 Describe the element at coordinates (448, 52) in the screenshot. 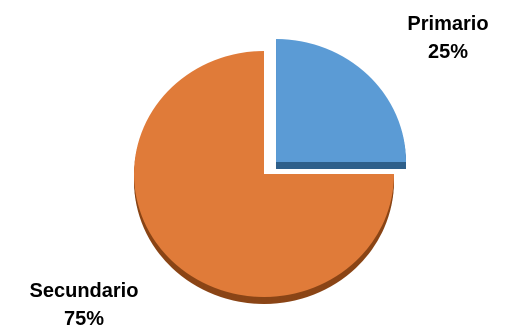

I see `slice-value-primario: 25%` at that location.